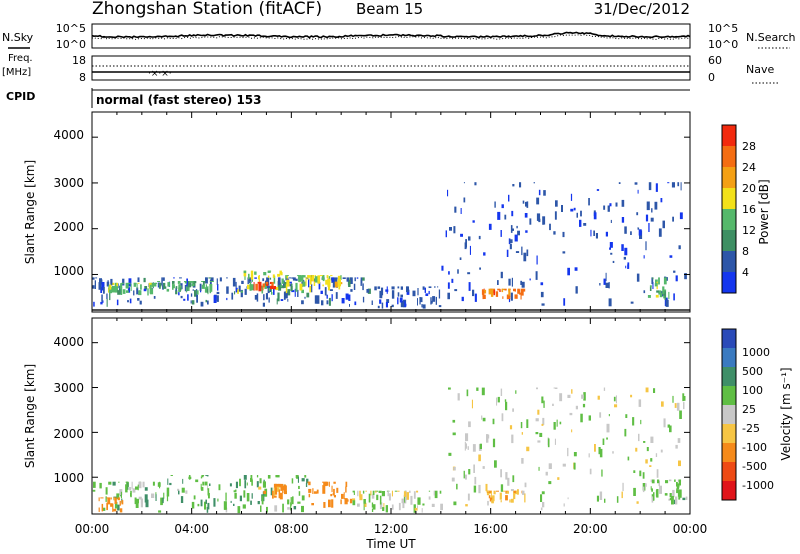 The height and width of the screenshot is (554, 800). I want to click on freq-left-tick-top: 18, so click(79, 60).